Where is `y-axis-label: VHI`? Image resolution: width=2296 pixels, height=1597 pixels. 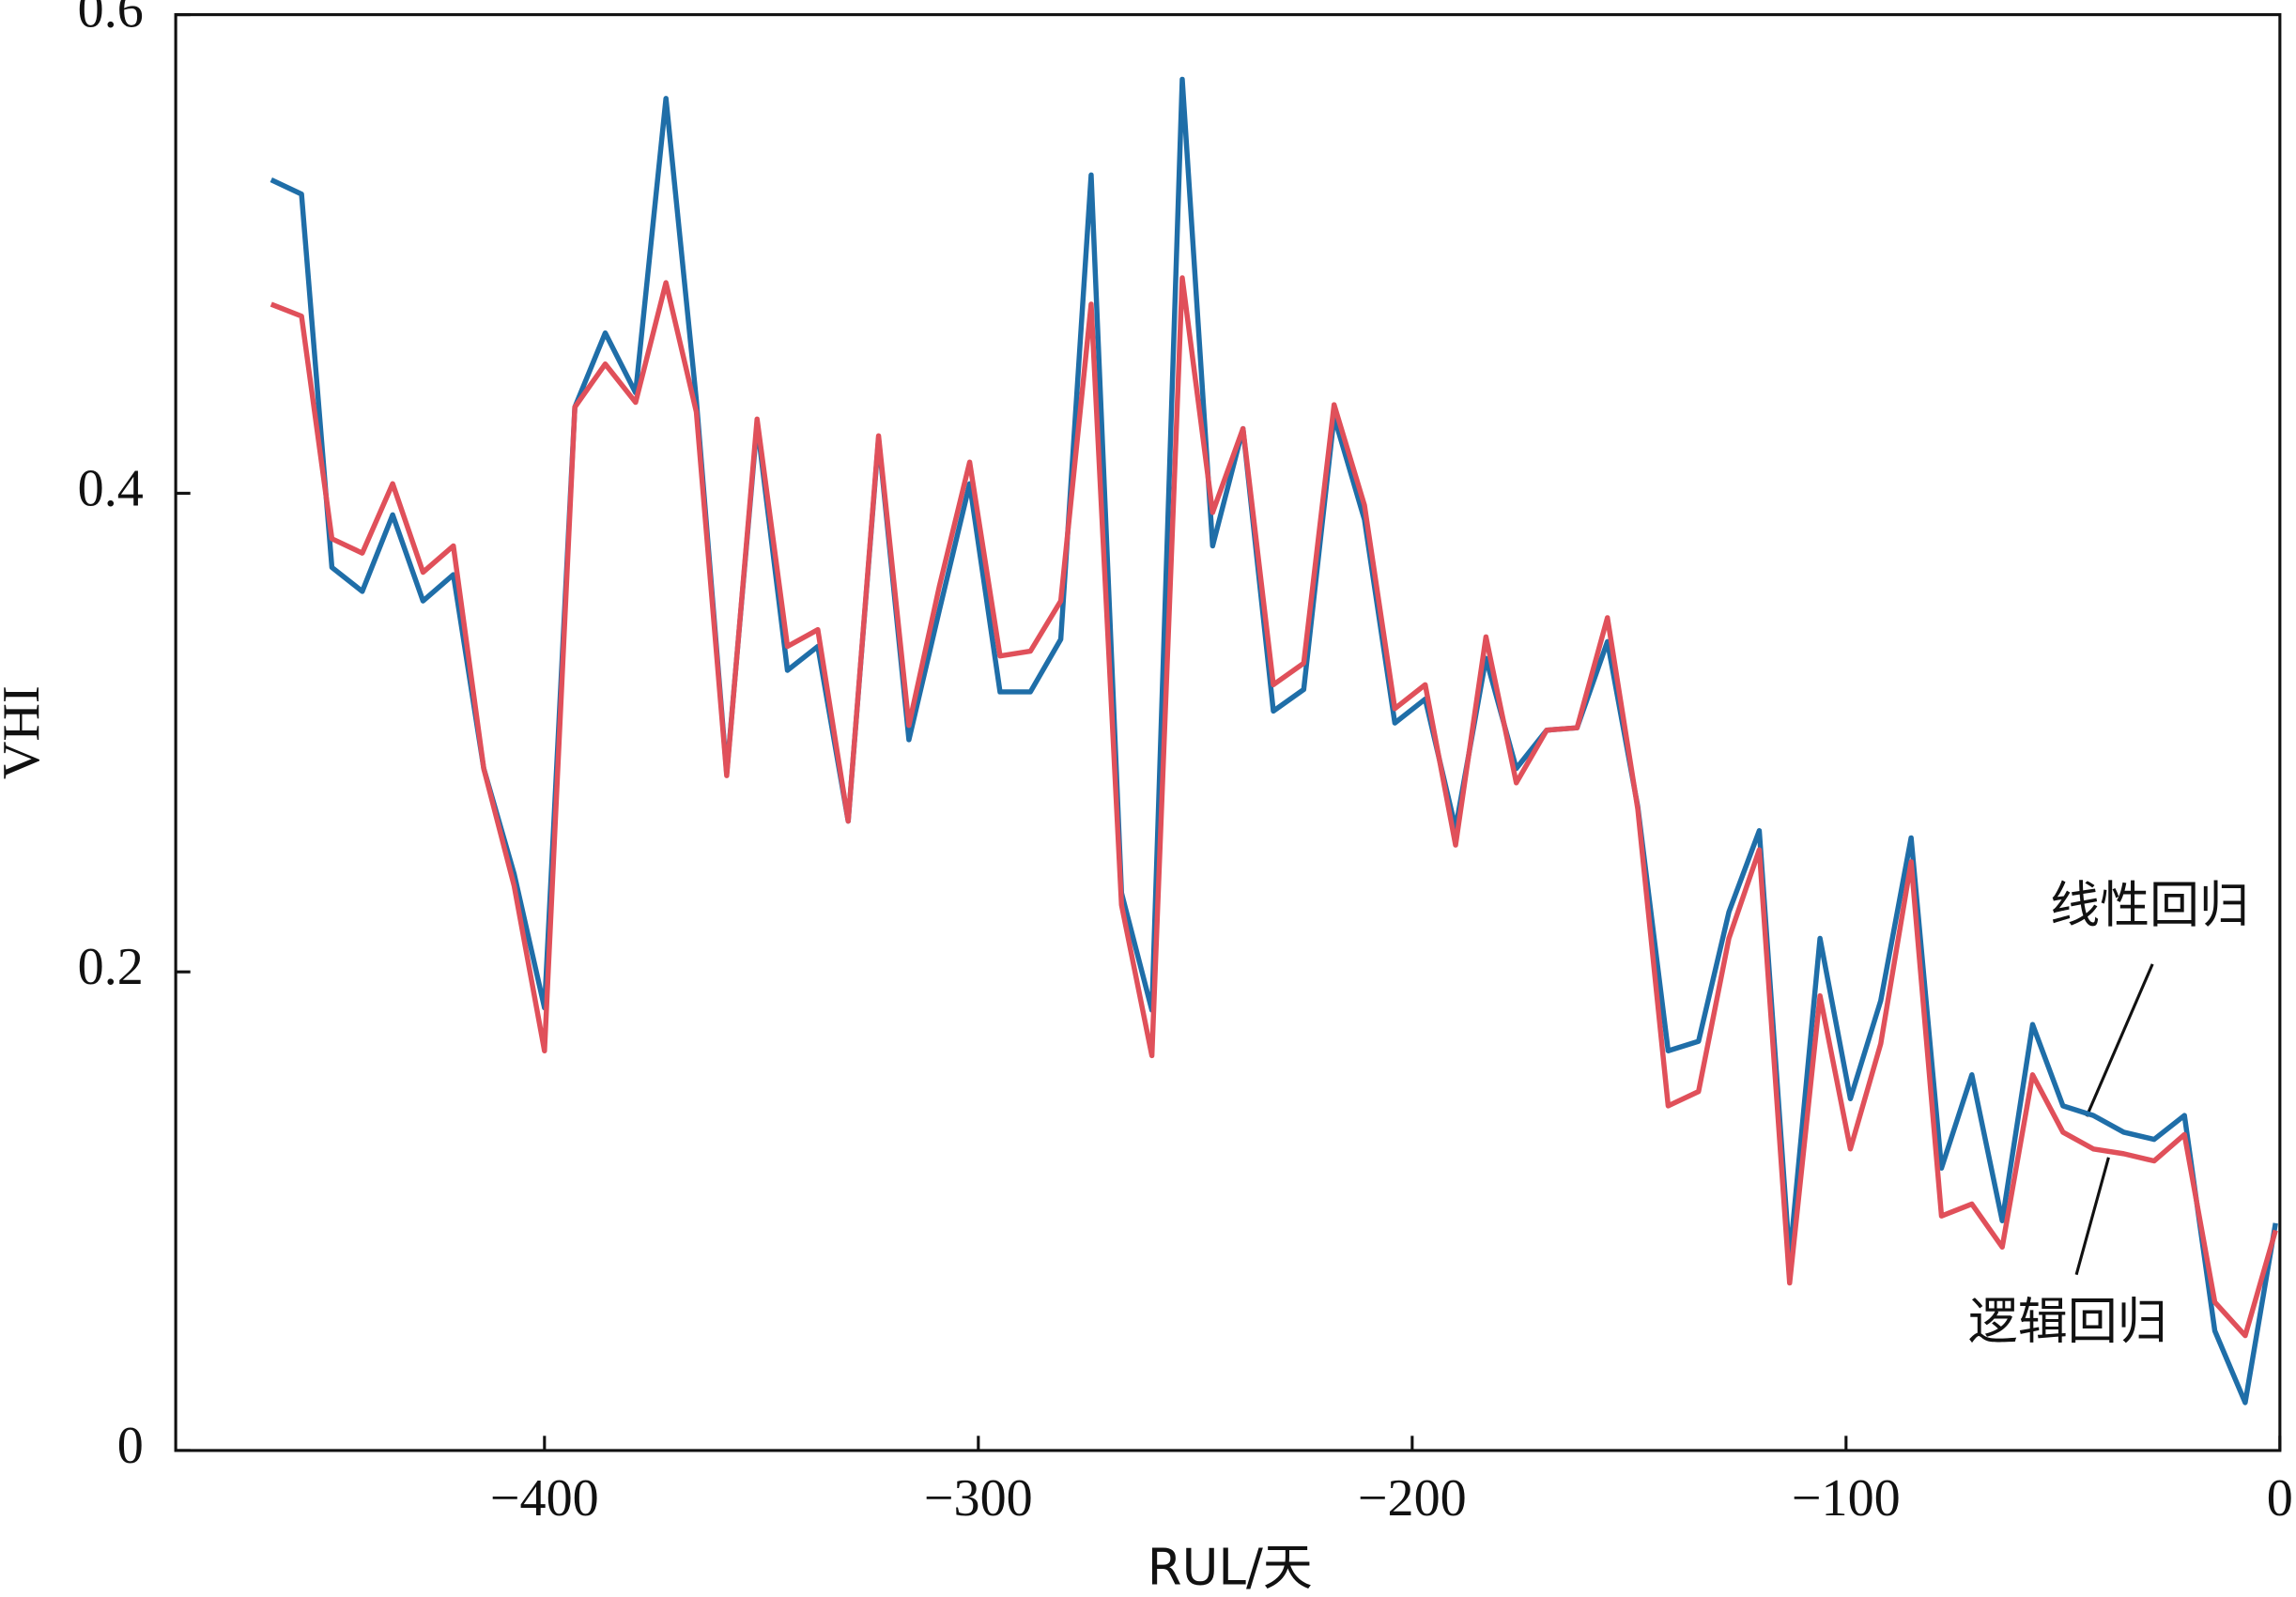
y-axis-label: VHI is located at coordinates (25, 732).